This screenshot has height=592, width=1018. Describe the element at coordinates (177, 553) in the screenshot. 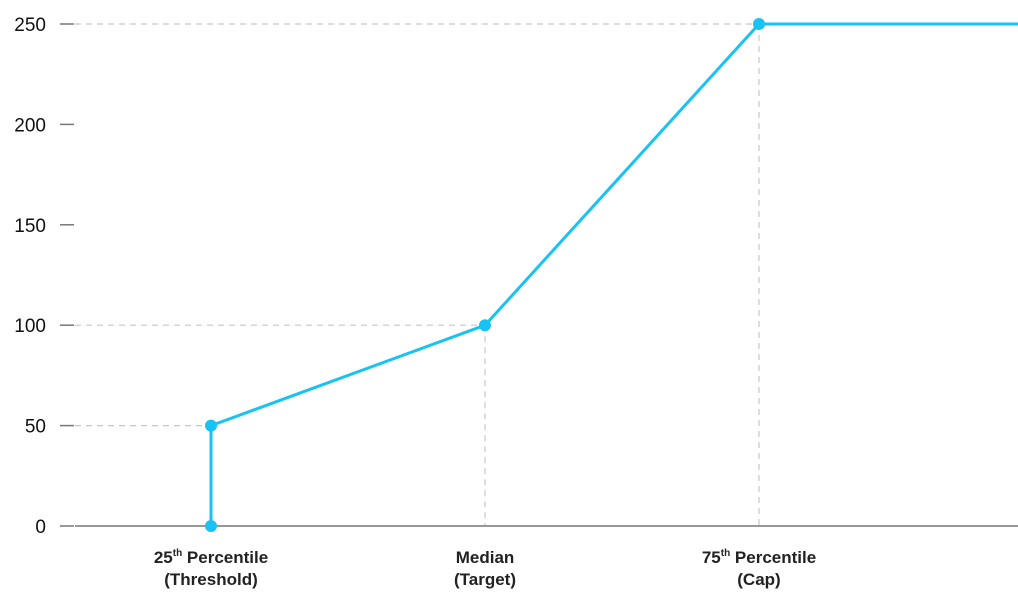

I see `x-label-sup-0: th` at that location.